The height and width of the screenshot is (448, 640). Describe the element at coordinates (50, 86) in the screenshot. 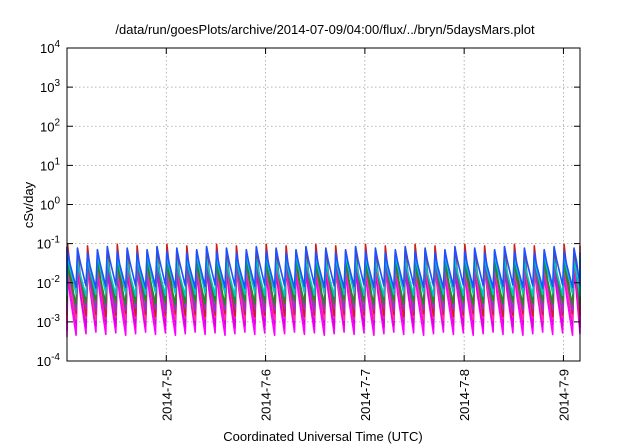

I see `y-tick-label: 10³` at that location.